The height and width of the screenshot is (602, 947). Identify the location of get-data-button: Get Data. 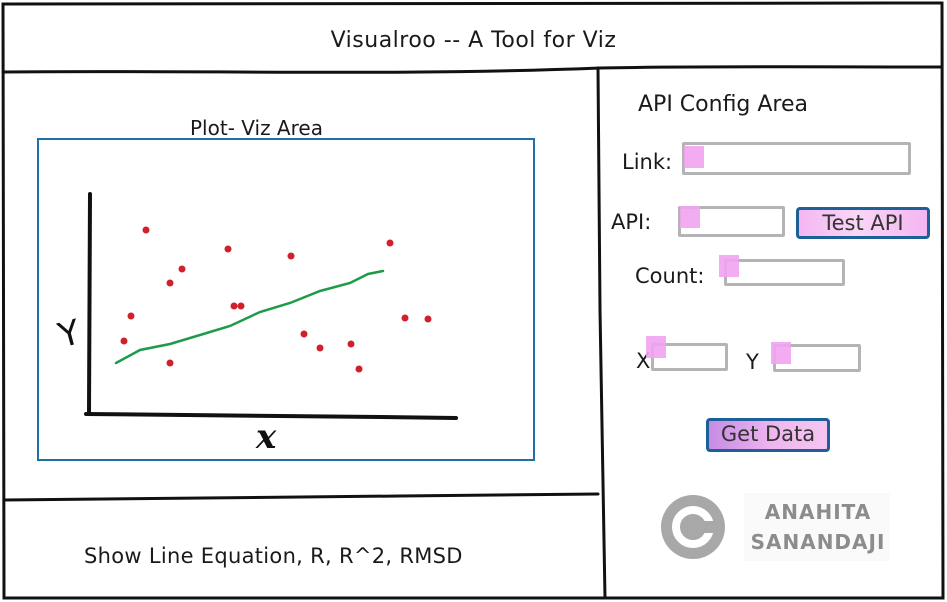
(768, 435).